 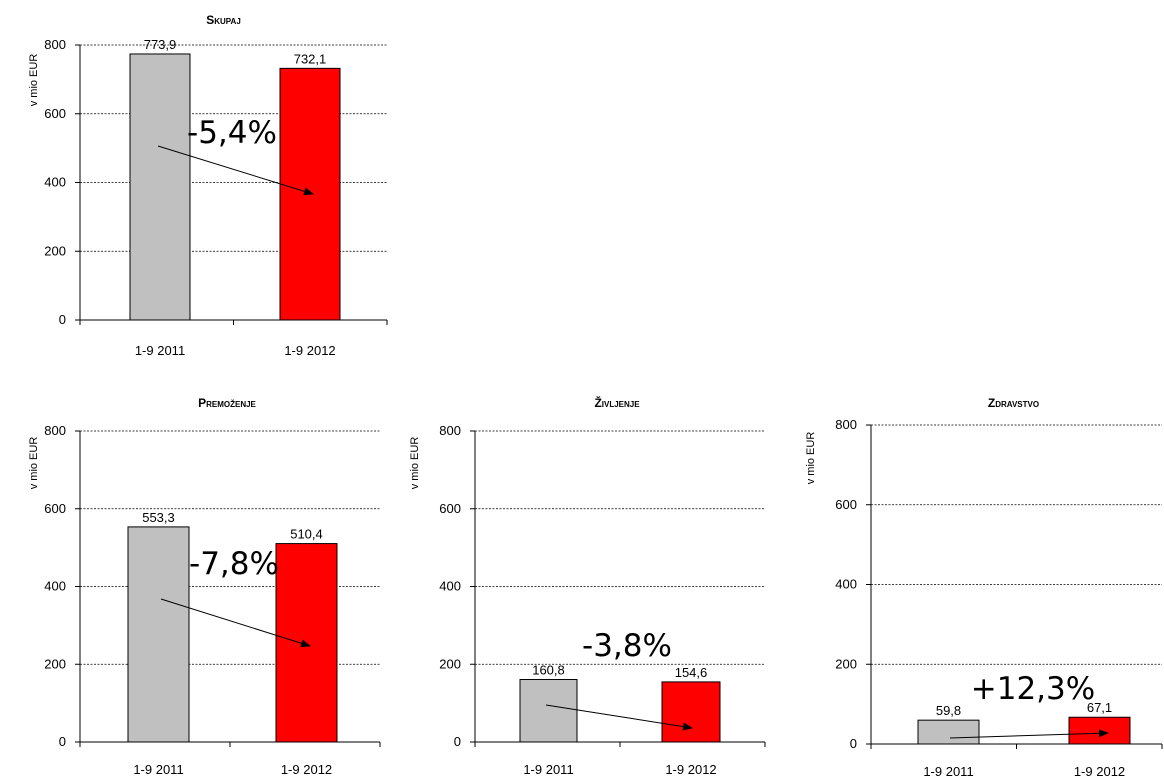 What do you see at coordinates (1029, 734) in the screenshot?
I see `zdravstvo-trend-arrow` at bounding box center [1029, 734].